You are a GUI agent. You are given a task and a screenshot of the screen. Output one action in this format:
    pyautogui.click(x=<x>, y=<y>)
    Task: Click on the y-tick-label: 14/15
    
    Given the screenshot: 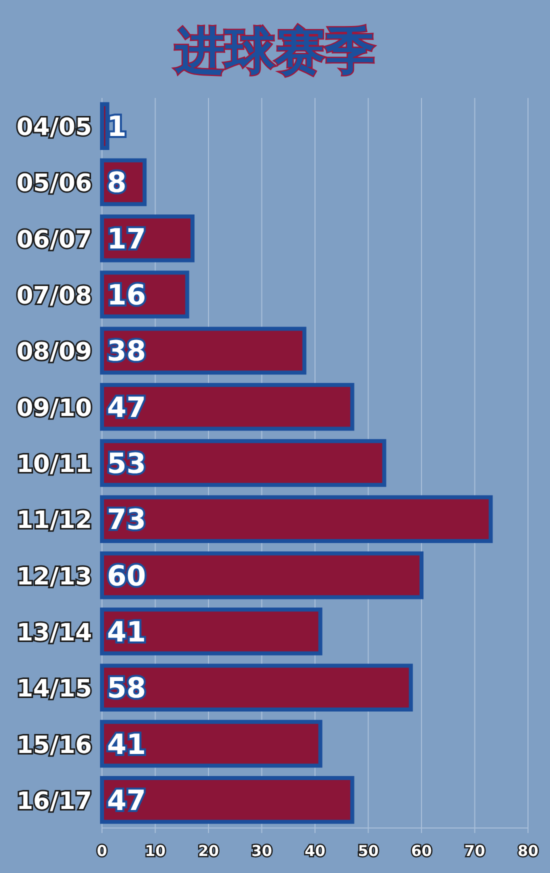 What is the action you would take?
    pyautogui.click(x=54, y=688)
    